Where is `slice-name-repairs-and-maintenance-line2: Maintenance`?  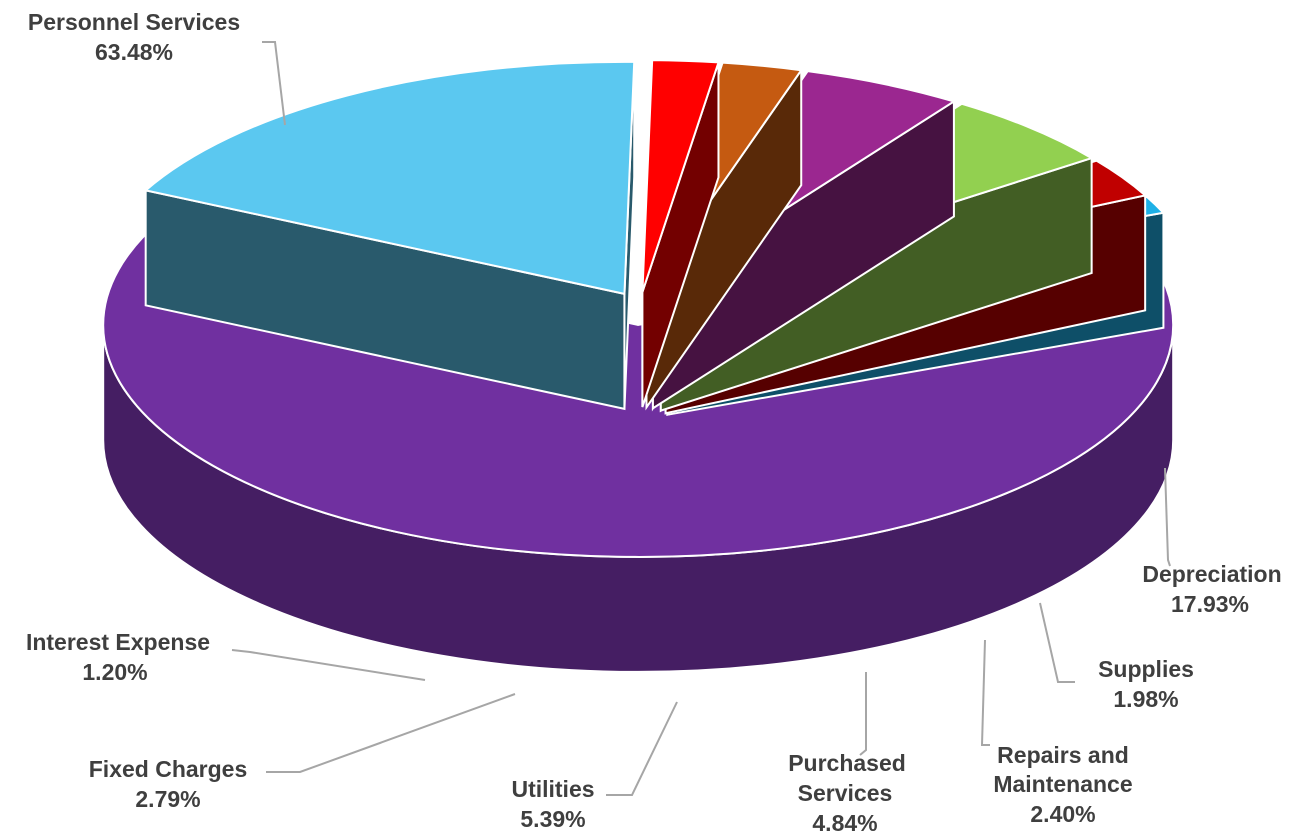
slice-name-repairs-and-maintenance-line2: Maintenance is located at coordinates (1062, 784).